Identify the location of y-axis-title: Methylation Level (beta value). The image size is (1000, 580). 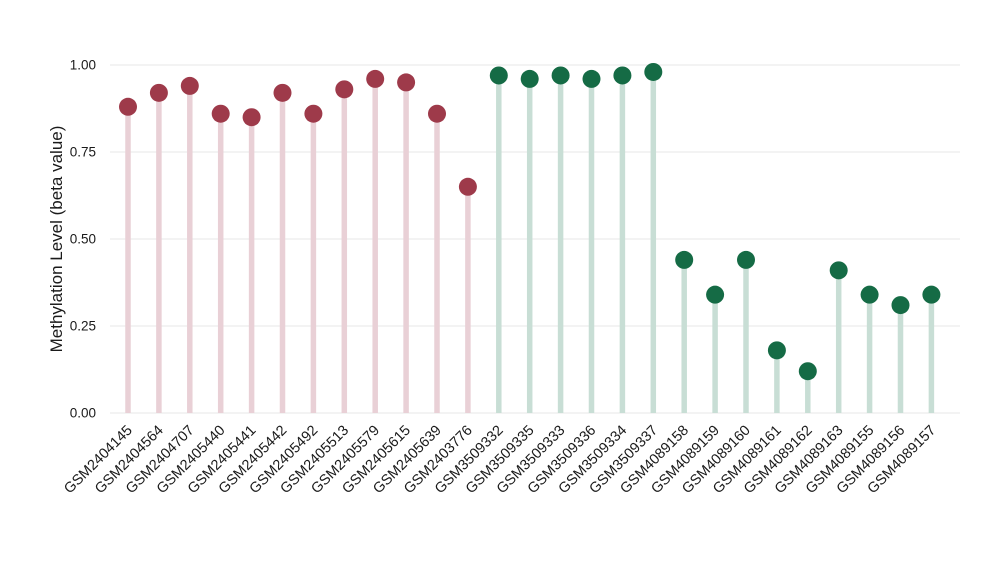
(56, 239).